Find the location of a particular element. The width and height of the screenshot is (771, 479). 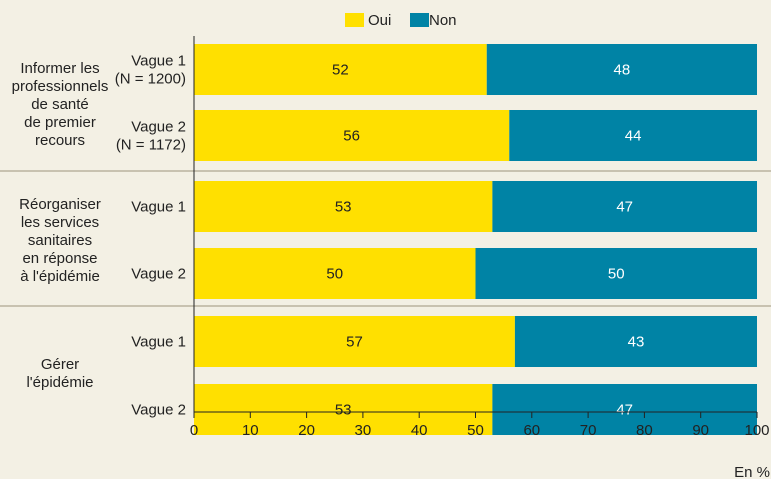

legend-swatch-oui is located at coordinates (354, 20).